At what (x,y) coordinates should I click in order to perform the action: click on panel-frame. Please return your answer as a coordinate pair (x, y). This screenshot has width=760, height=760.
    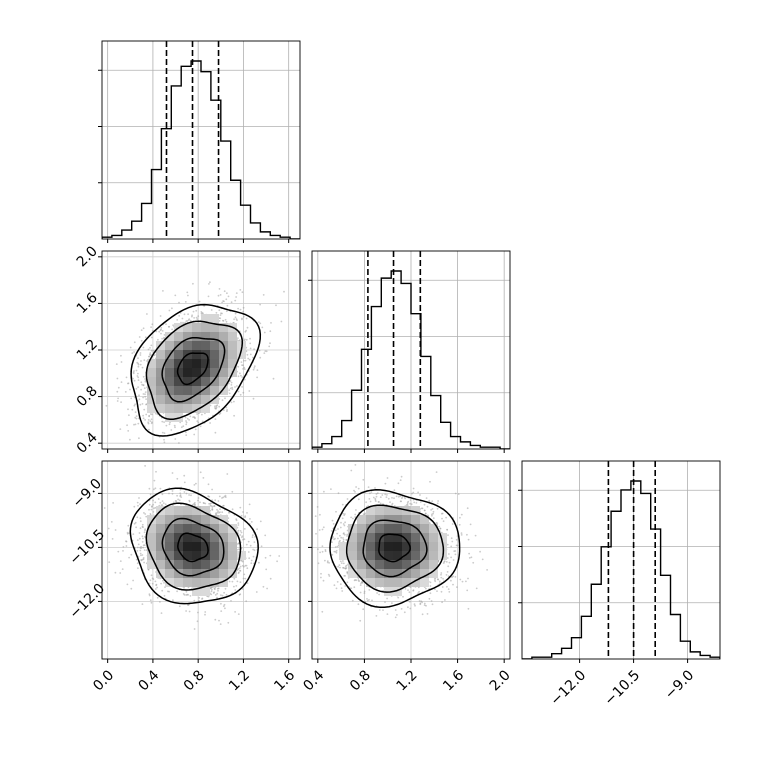
    Looking at the image, I should click on (621, 560).